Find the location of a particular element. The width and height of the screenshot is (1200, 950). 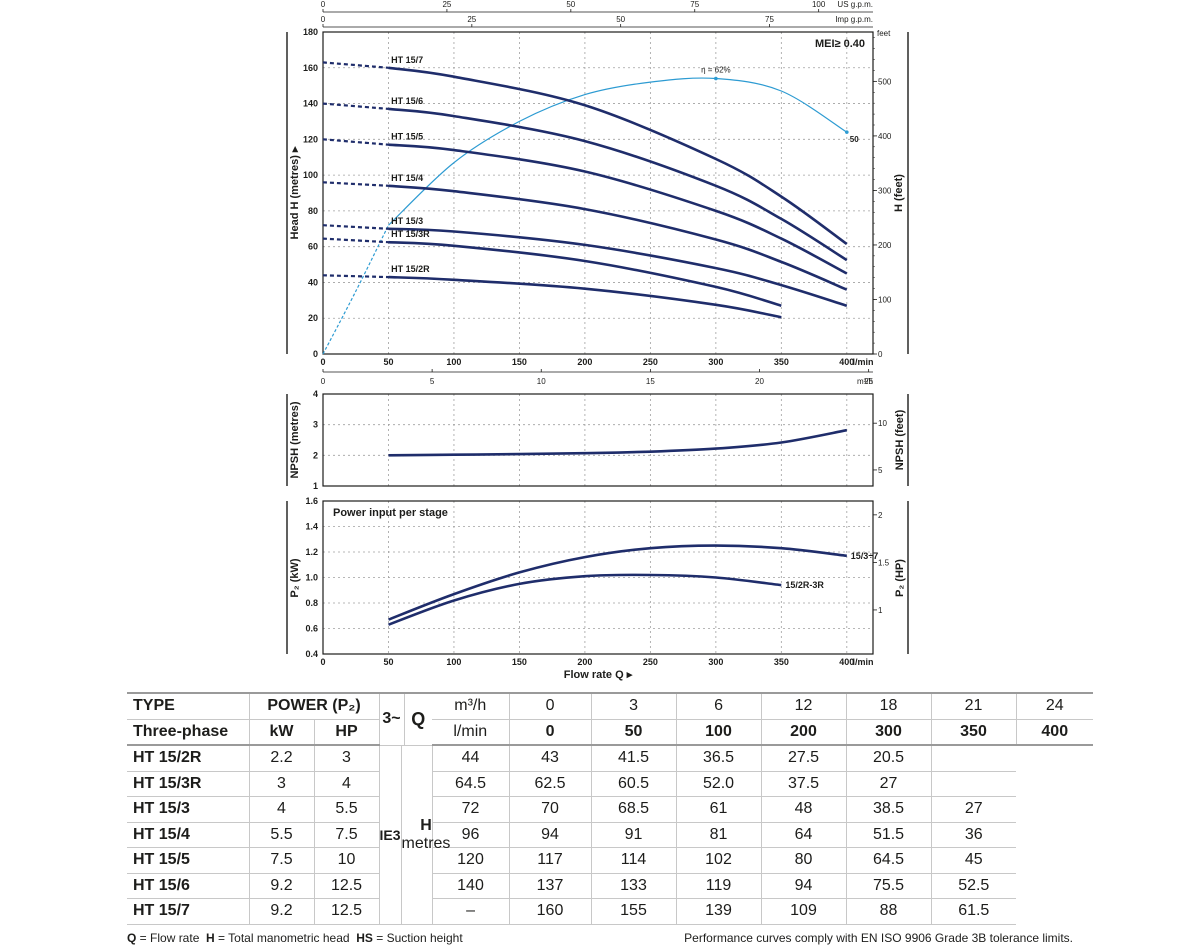

lmin-unit-label: l/min is located at coordinates (471, 732).